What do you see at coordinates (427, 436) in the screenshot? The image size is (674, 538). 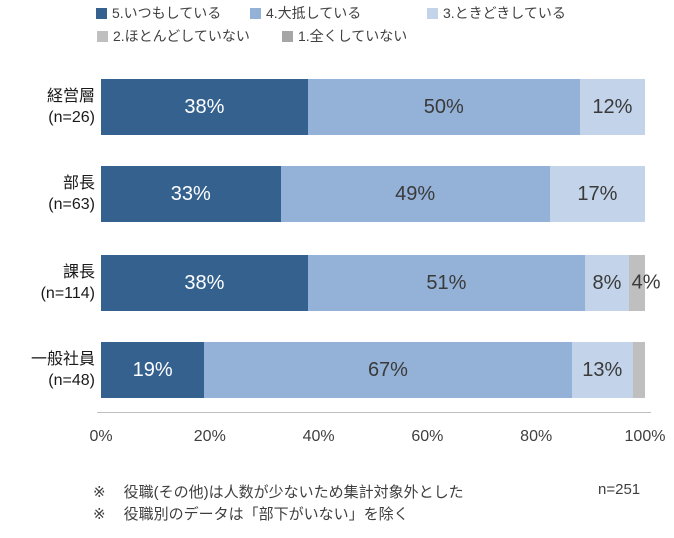 I see `x-axis-tick-label: 60%` at bounding box center [427, 436].